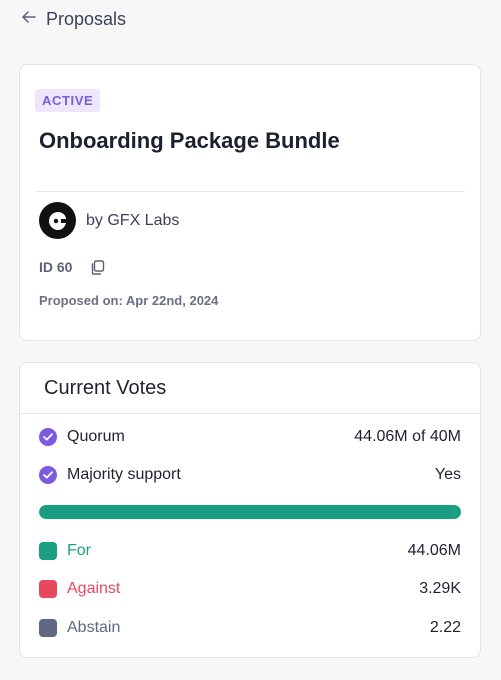 The width and height of the screenshot is (501, 680). What do you see at coordinates (250, 628) in the screenshot?
I see `abstain-row: Abstain 2.22` at bounding box center [250, 628].